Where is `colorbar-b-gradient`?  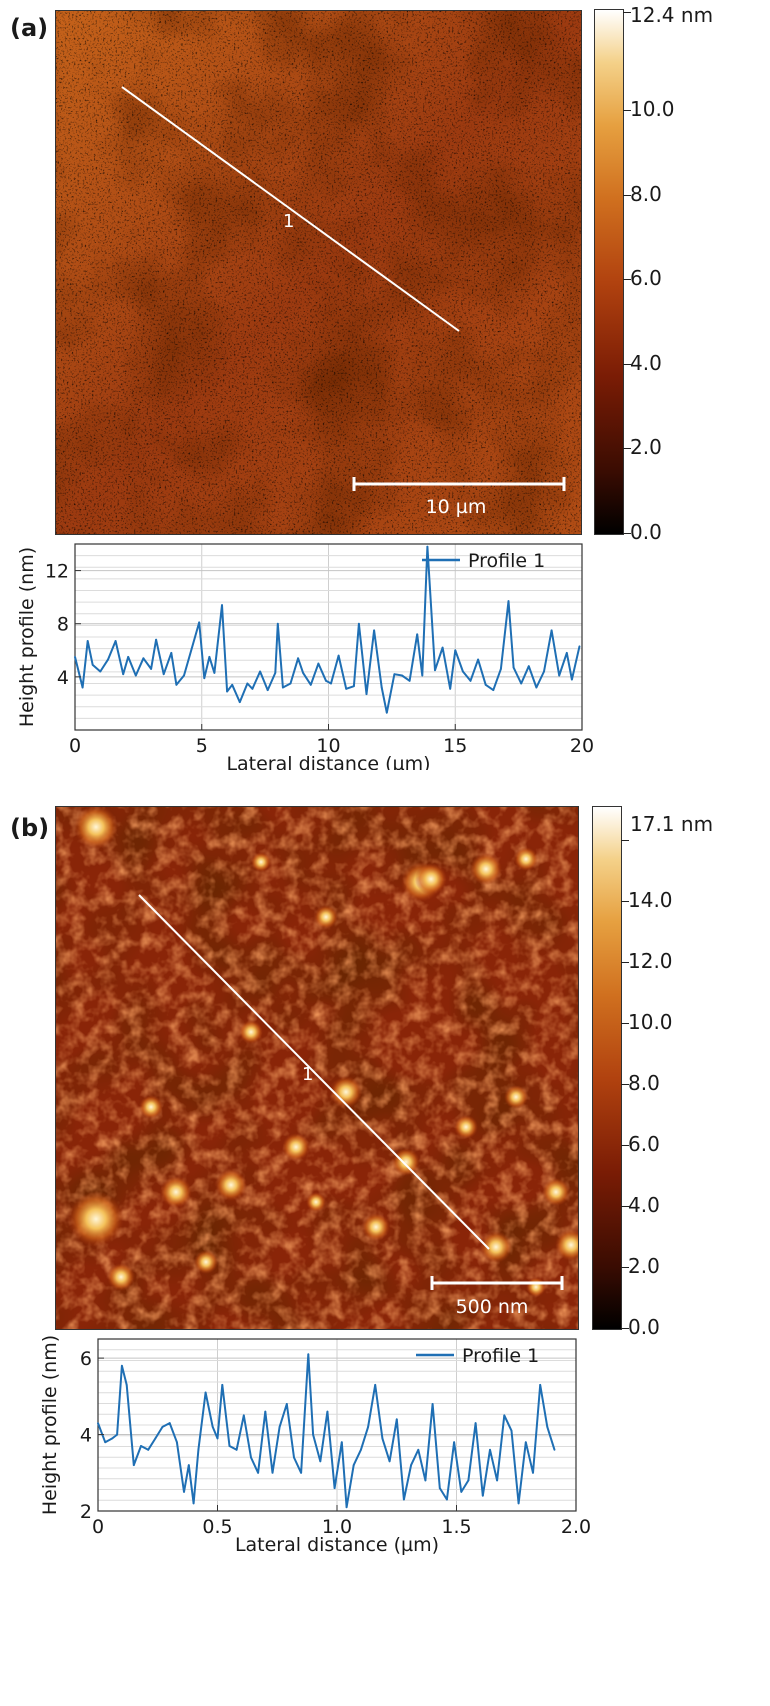 colorbar-b-gradient is located at coordinates (607, 1068).